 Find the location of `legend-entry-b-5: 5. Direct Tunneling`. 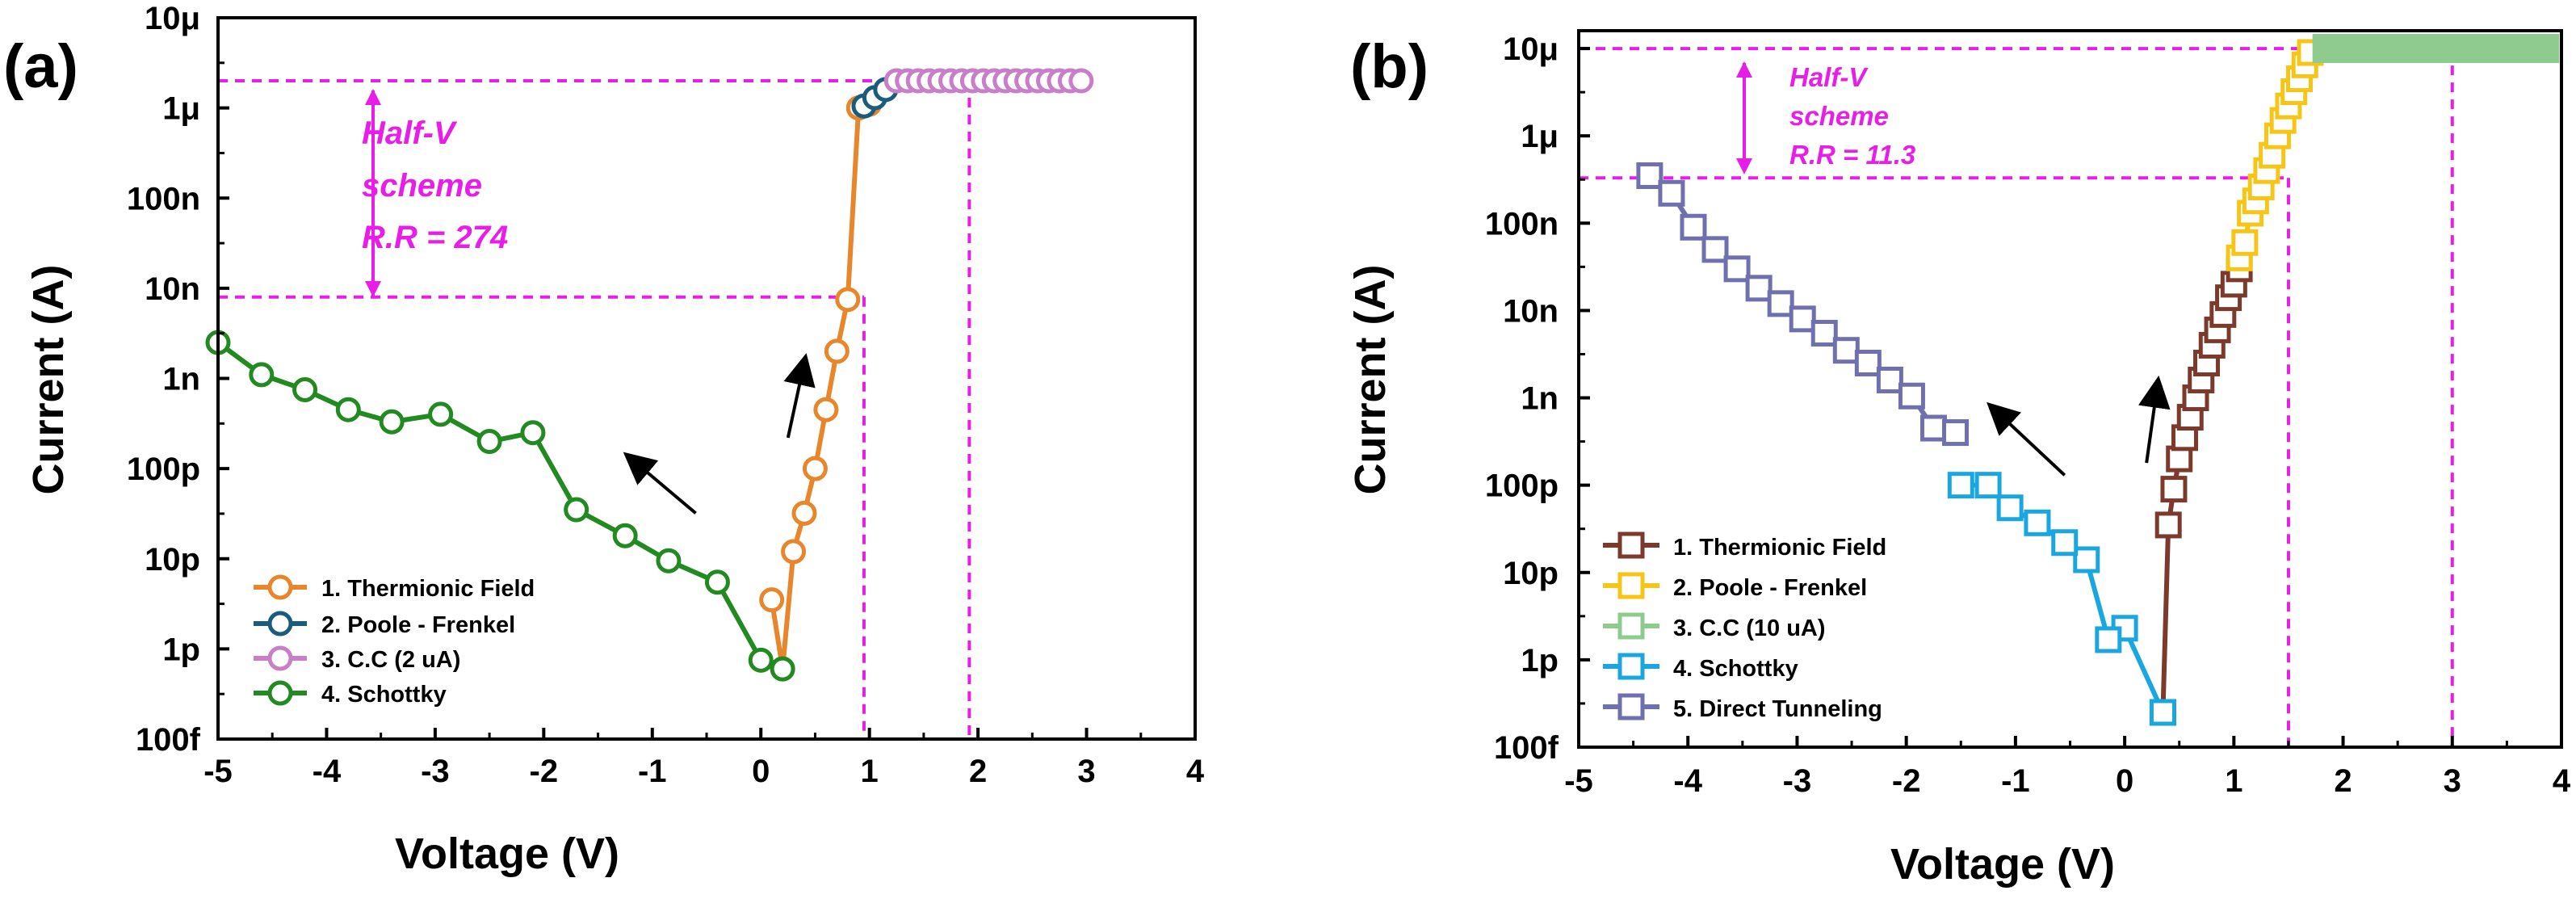

legend-entry-b-5: 5. Direct Tunneling is located at coordinates (1742, 707).